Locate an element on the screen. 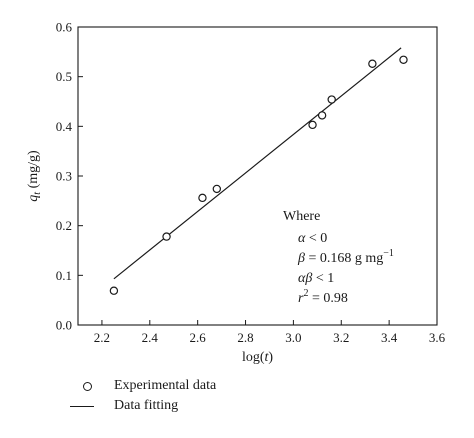 The width and height of the screenshot is (474, 438). y-tick-label: 0.3 is located at coordinates (64, 176).